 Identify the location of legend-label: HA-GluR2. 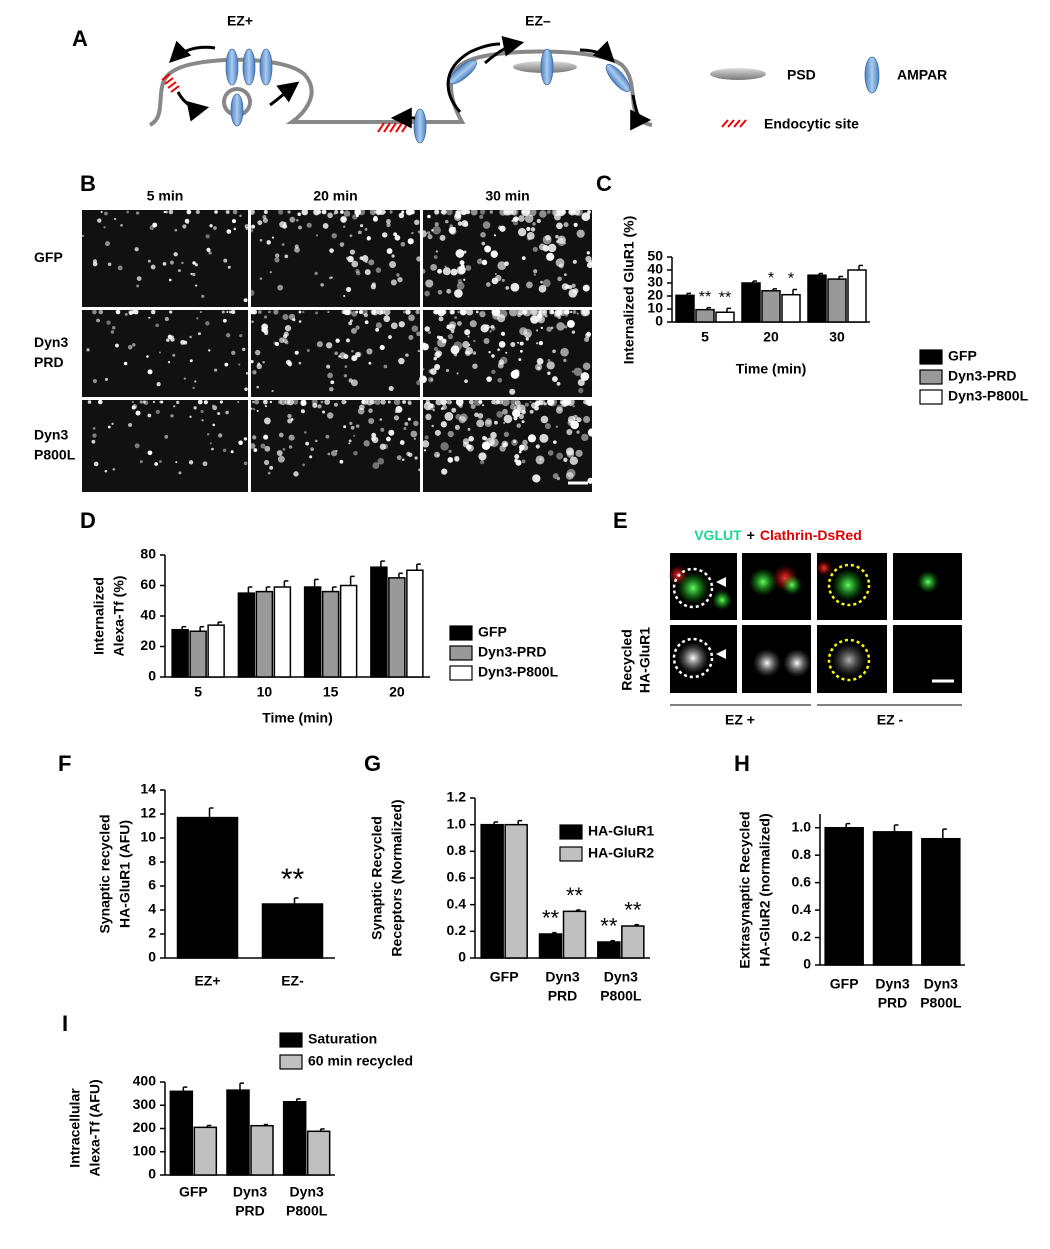
(621, 853).